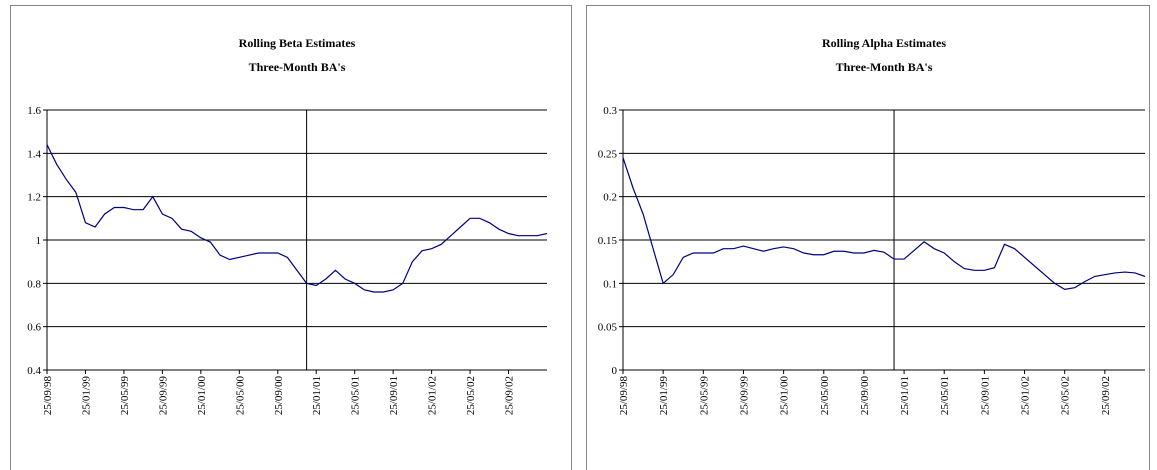  Describe the element at coordinates (34, 198) in the screenshot. I see `y-tick-label: 1.2` at that location.